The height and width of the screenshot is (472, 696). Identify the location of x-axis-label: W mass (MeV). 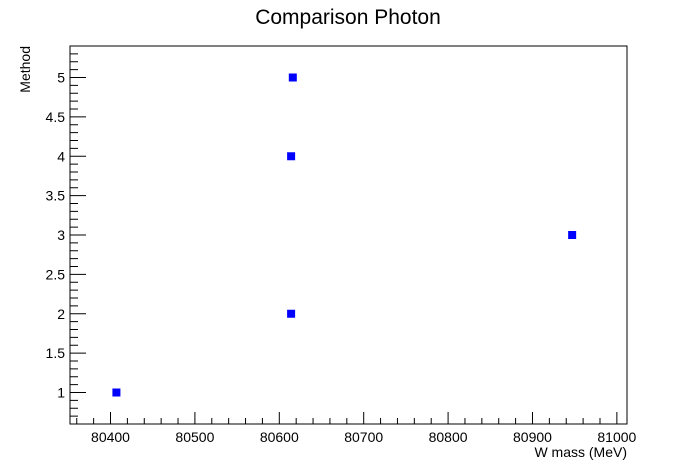
(580, 452).